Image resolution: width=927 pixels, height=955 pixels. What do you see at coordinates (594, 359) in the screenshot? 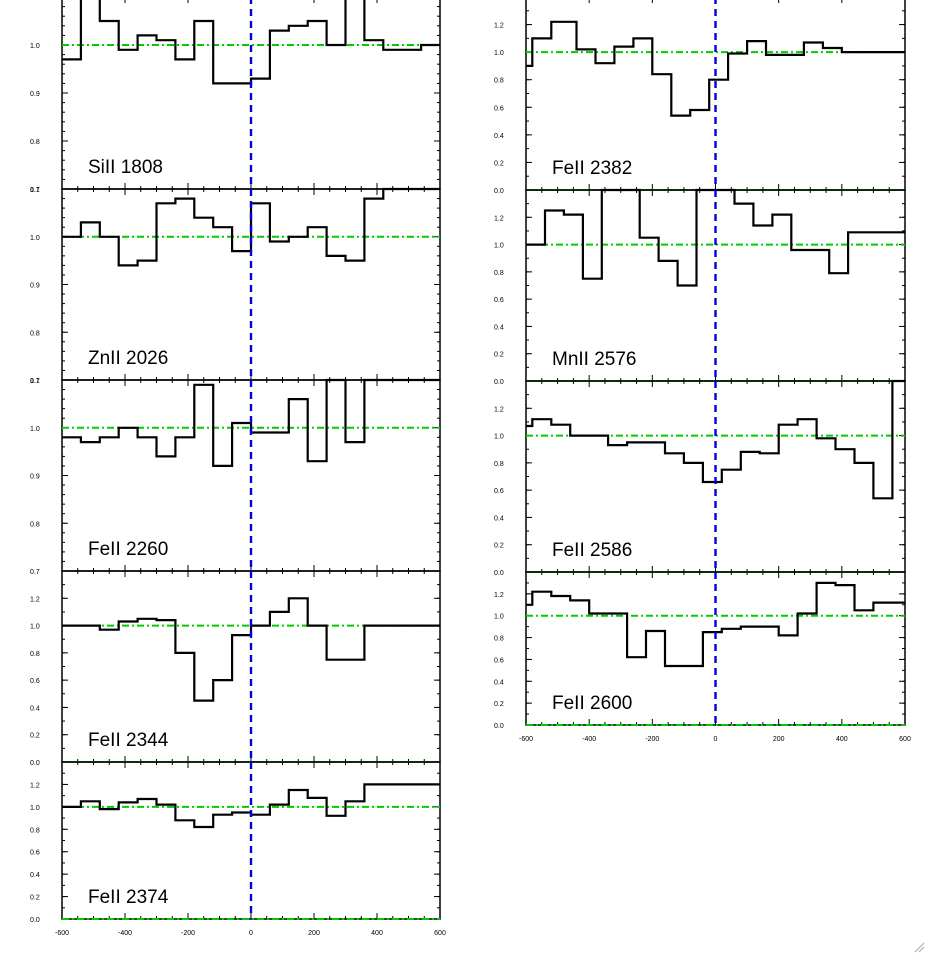
I see `panel-label: MnII 2576` at bounding box center [594, 359].